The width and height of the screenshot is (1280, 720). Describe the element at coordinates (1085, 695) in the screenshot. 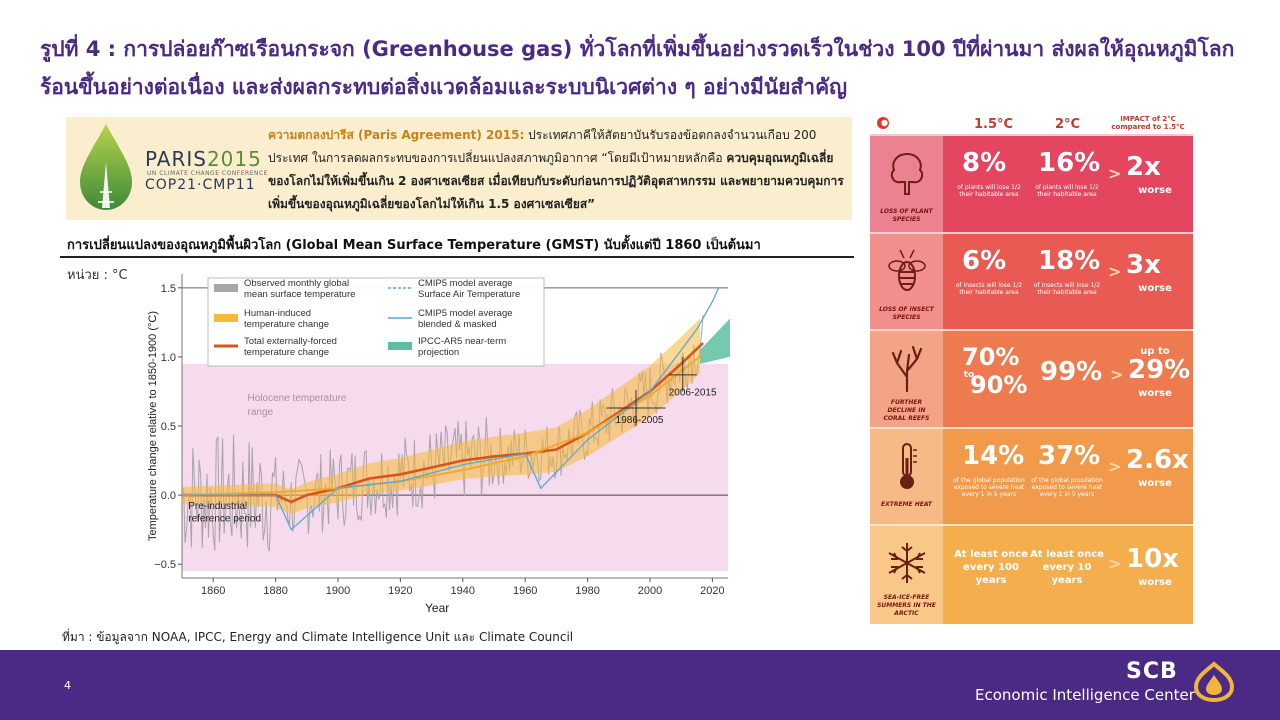

I see `brand-subname: Economic Intelligence Center` at that location.